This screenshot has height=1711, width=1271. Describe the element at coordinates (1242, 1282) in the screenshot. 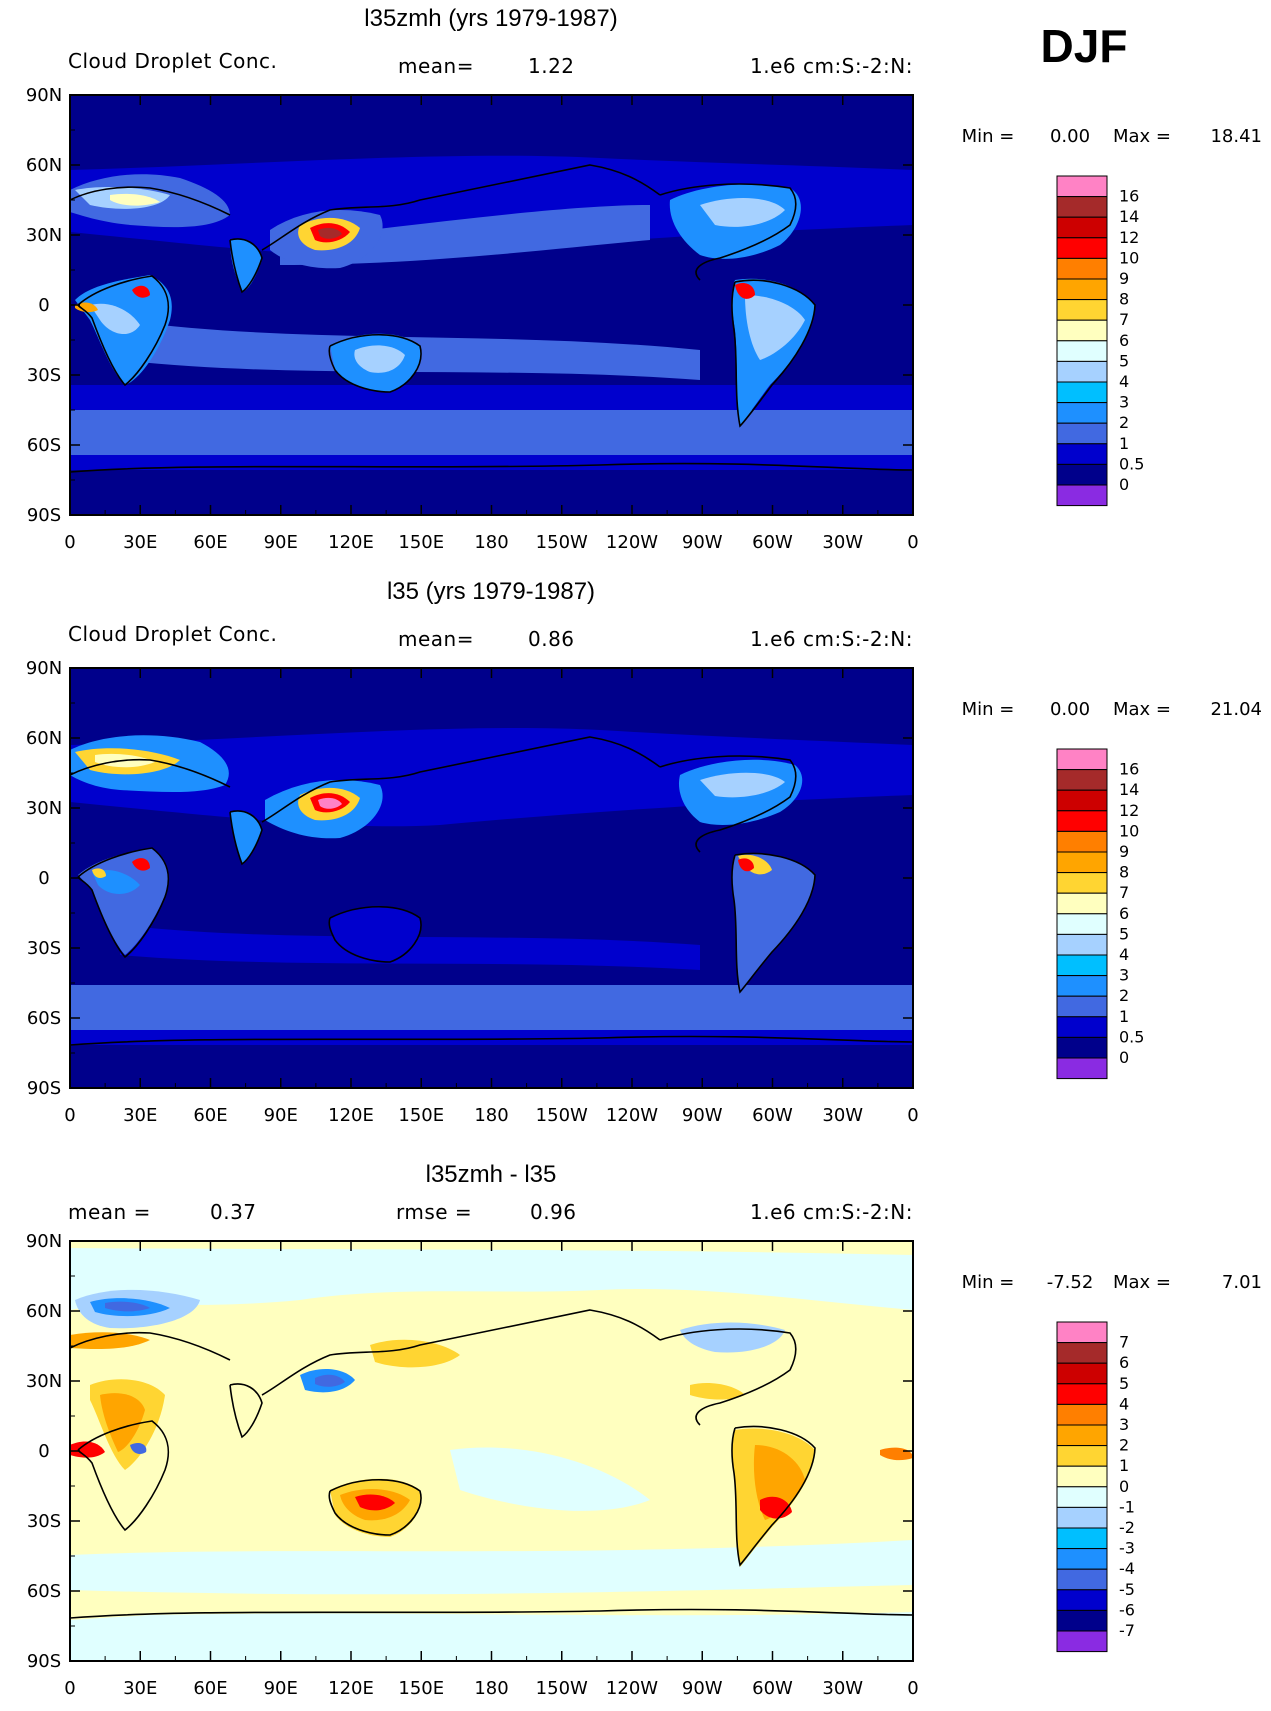

I see `panel-3-max-value: 7.01` at that location.